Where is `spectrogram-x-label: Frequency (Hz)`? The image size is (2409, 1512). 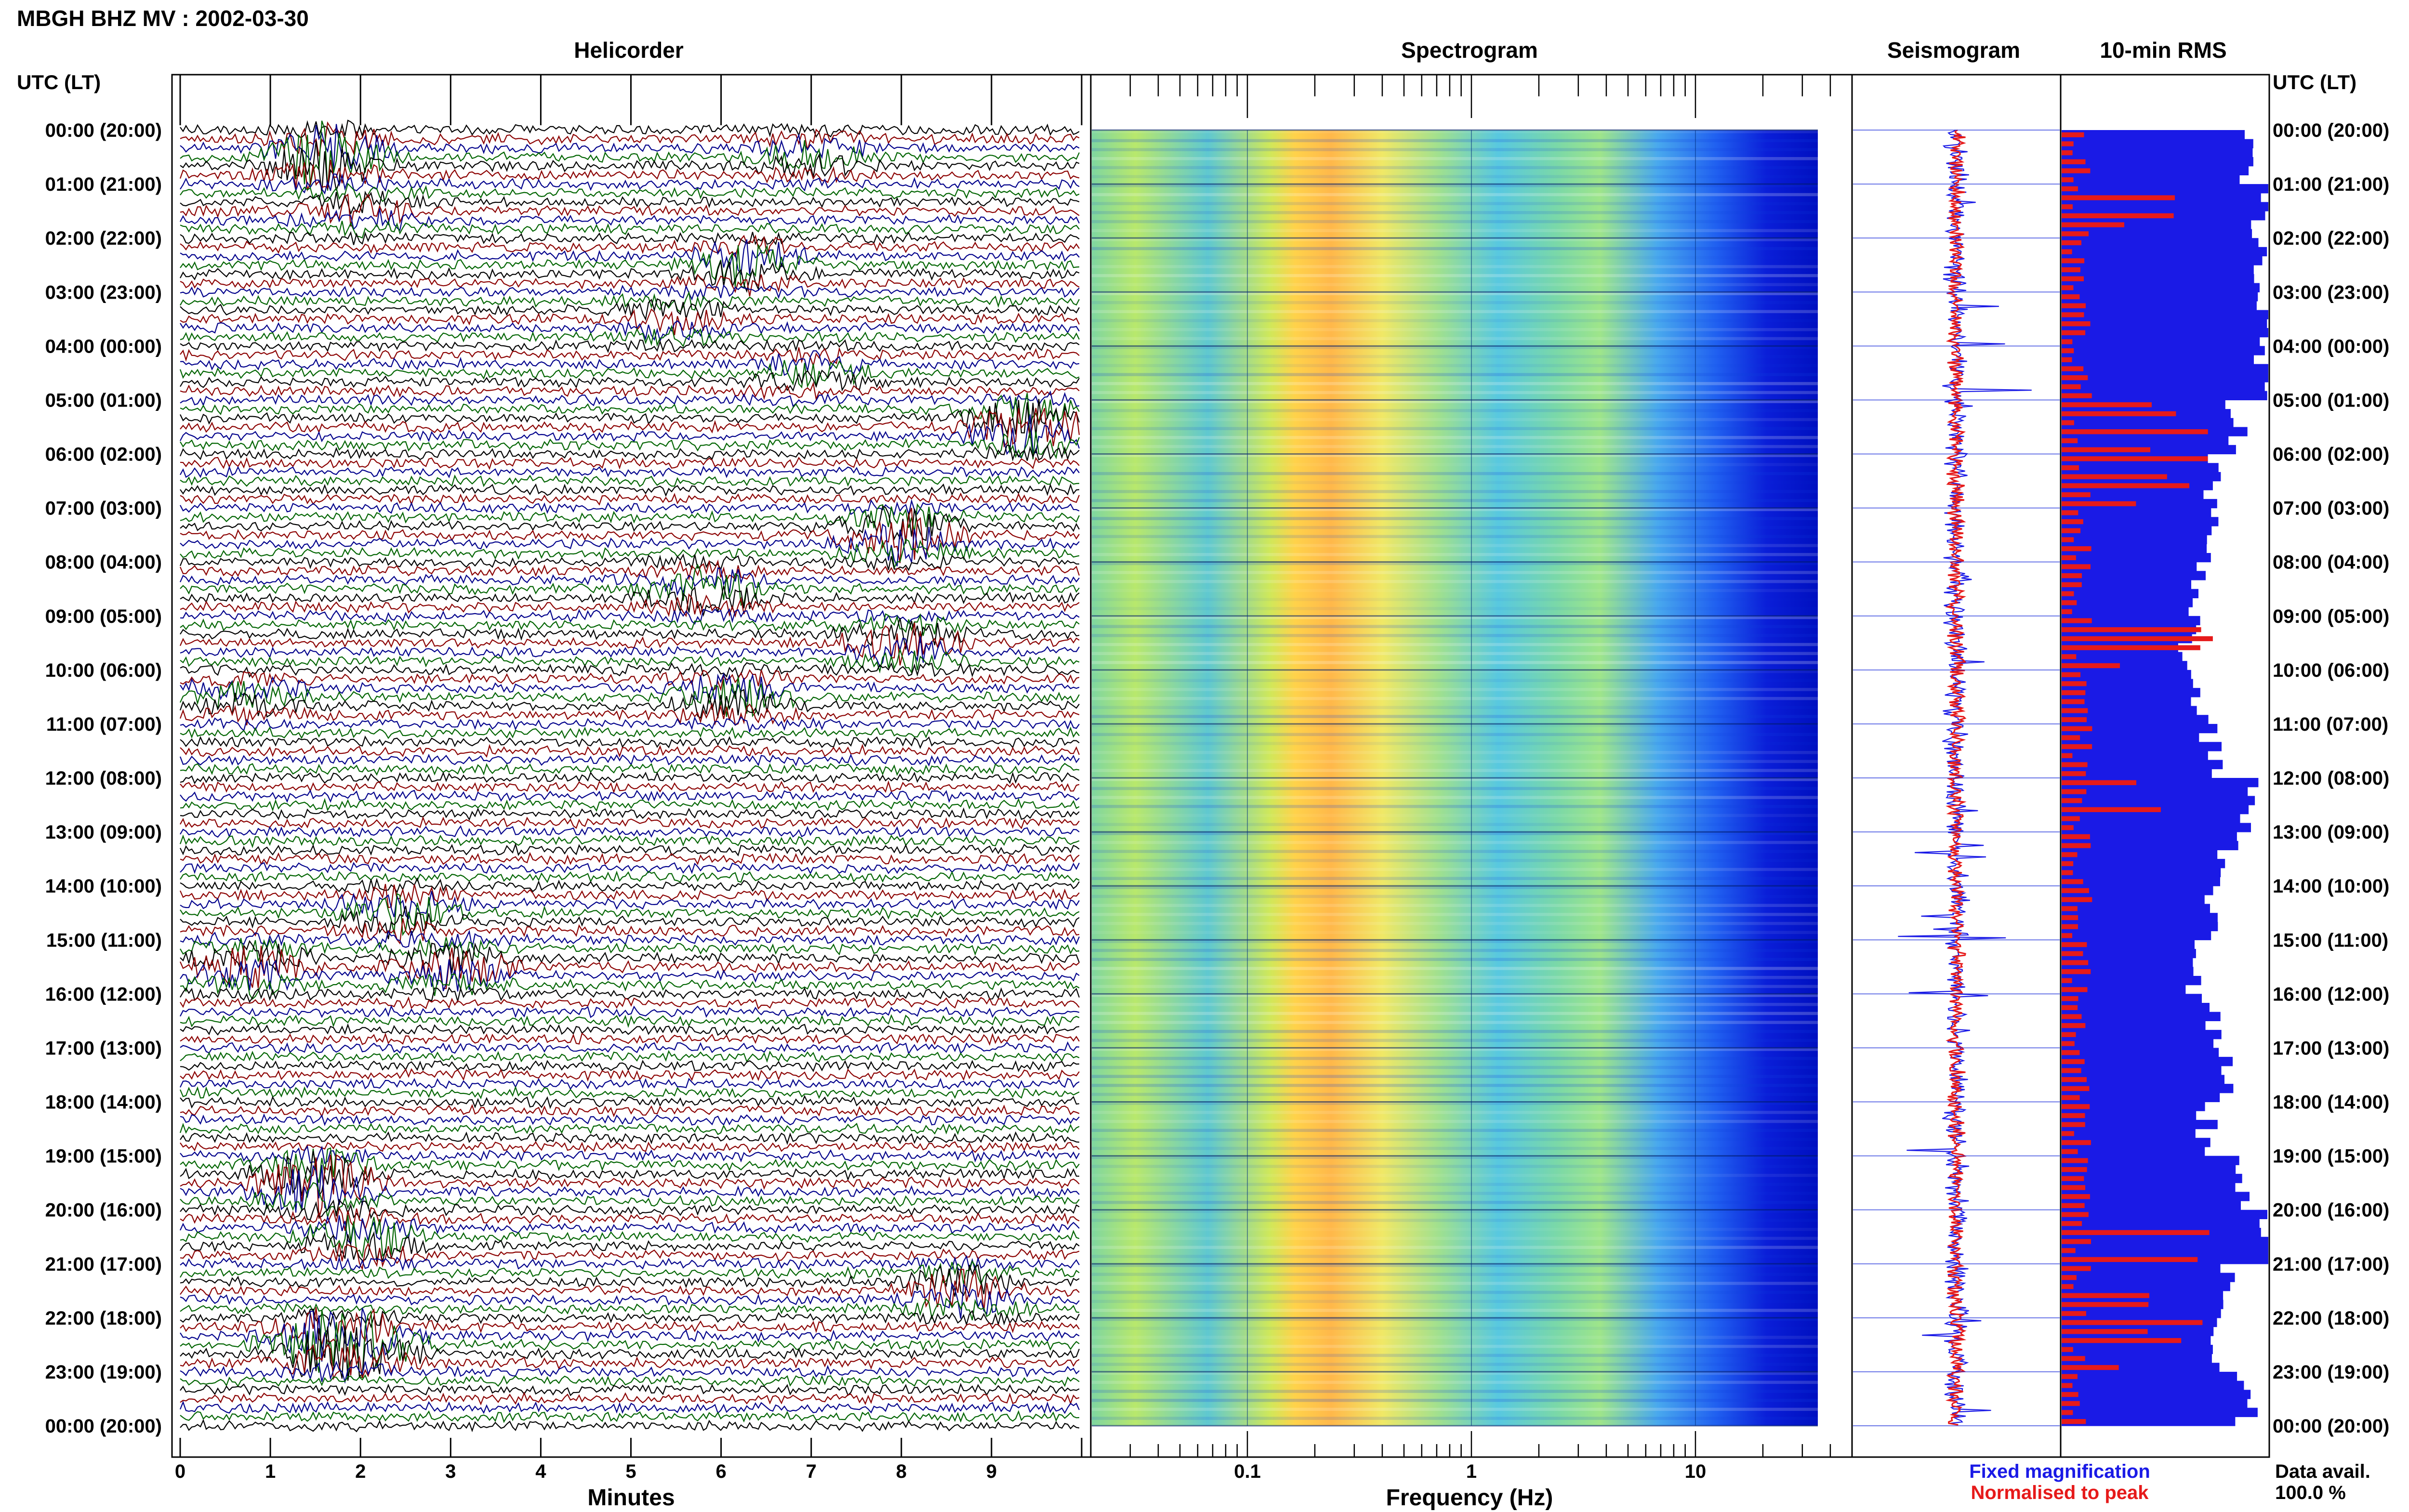
spectrogram-x-label: Frequency (Hz) is located at coordinates (1469, 1498).